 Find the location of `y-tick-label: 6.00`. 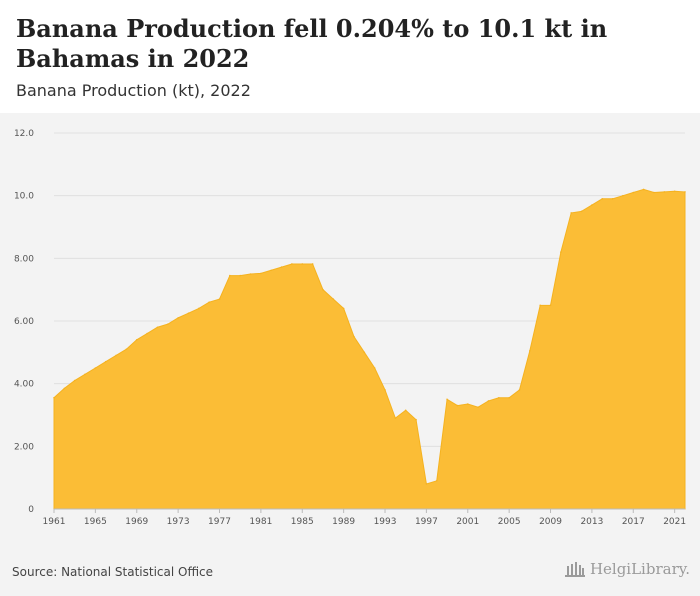

y-tick-label: 6.00 is located at coordinates (24, 322).